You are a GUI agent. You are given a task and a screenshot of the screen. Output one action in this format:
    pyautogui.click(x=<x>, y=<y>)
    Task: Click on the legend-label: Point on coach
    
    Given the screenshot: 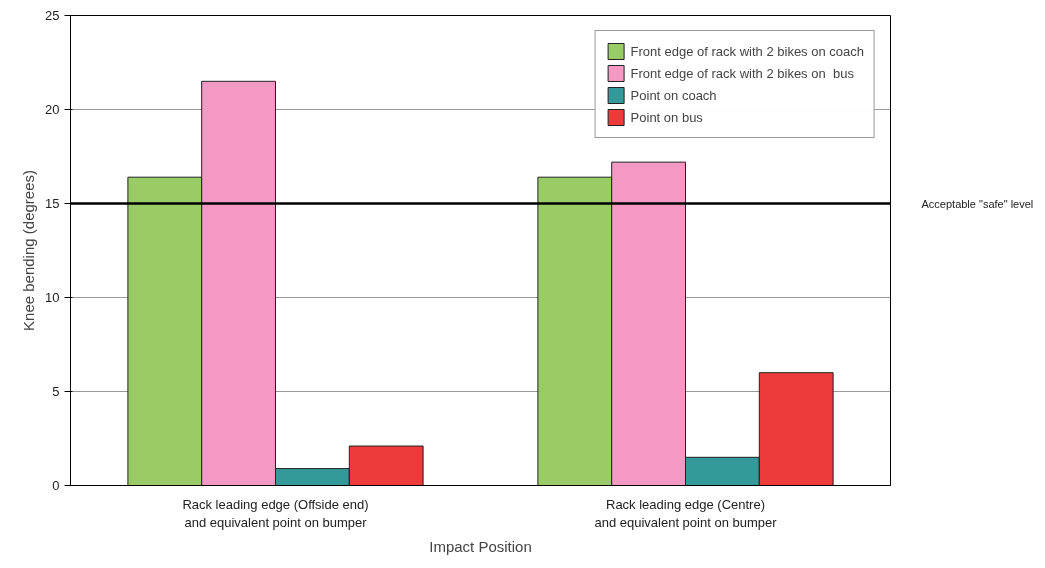 What is the action you would take?
    pyautogui.click(x=673, y=95)
    